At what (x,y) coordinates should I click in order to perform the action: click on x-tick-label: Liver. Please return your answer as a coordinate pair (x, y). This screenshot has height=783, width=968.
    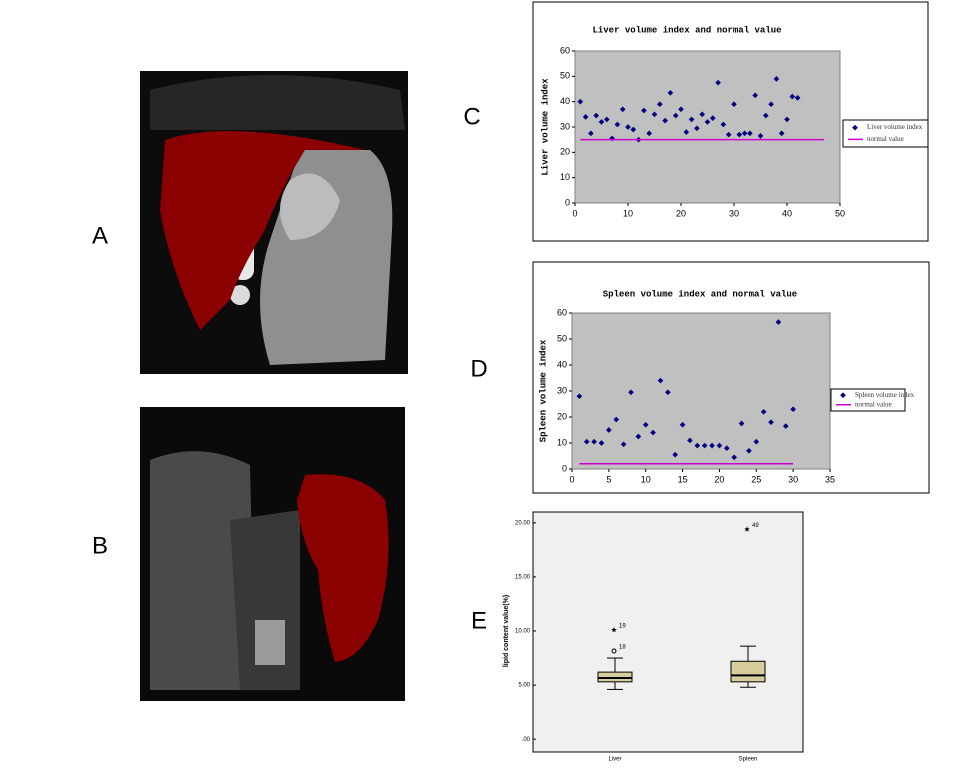
    Looking at the image, I should click on (614, 760).